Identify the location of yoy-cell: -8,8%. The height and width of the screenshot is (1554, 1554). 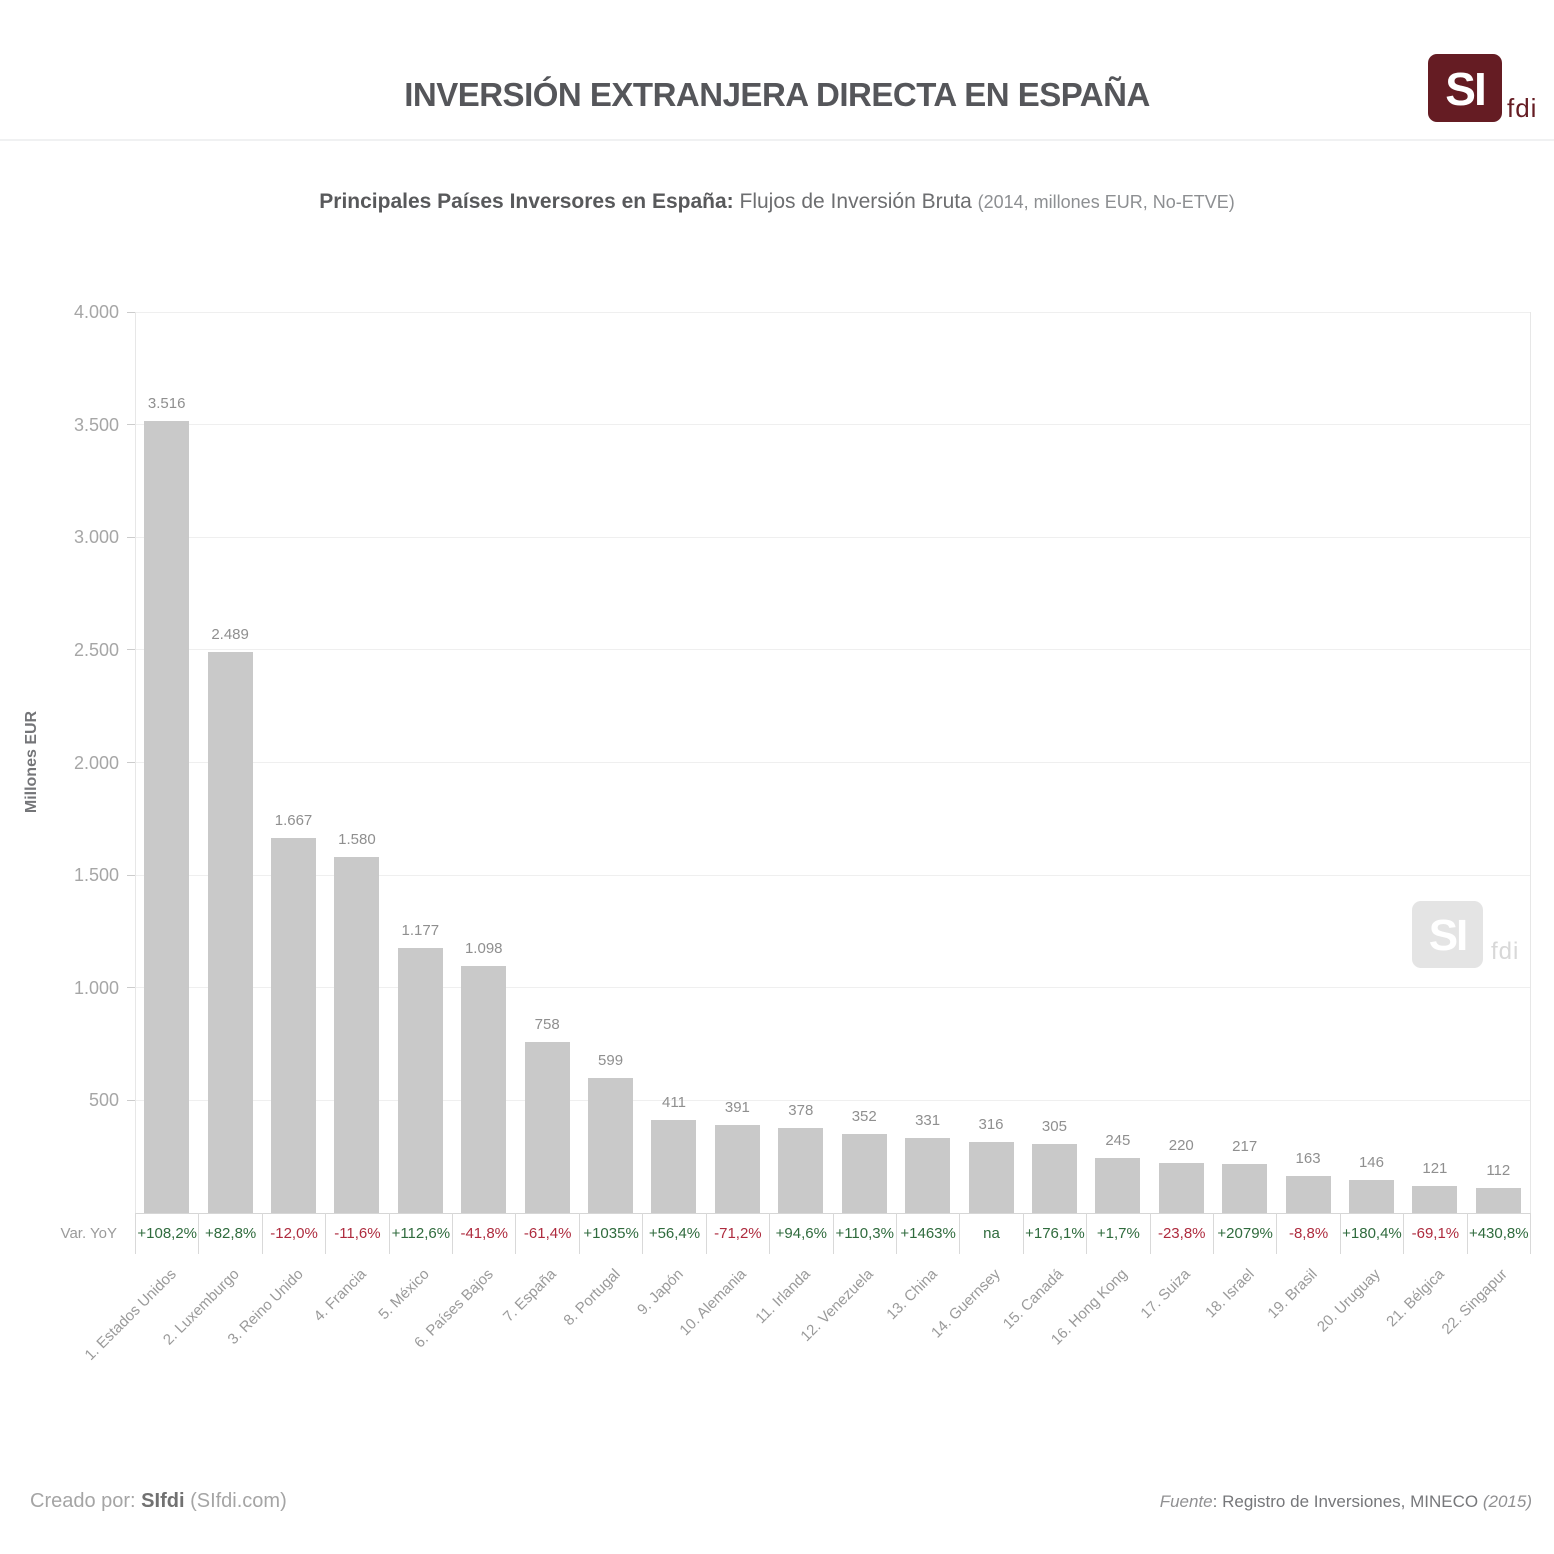
(1307, 1233).